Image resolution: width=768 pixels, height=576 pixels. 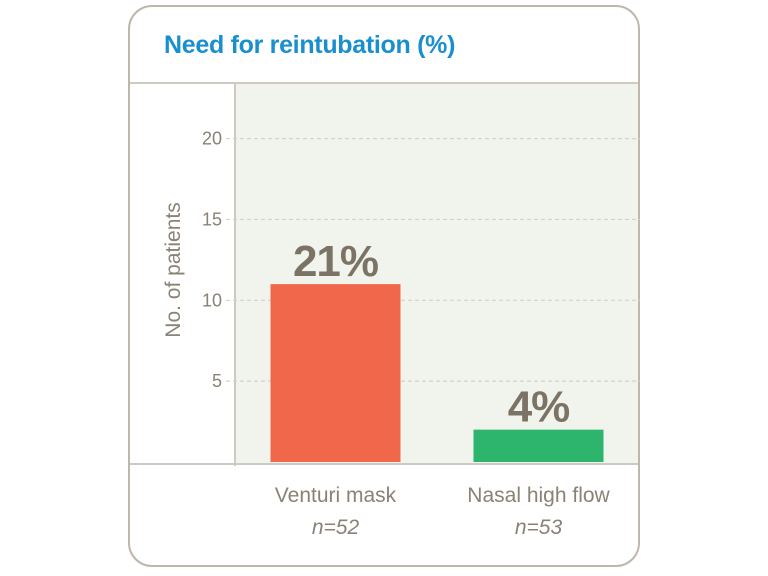 What do you see at coordinates (235, 275) in the screenshot?
I see `y-axis-line` at bounding box center [235, 275].